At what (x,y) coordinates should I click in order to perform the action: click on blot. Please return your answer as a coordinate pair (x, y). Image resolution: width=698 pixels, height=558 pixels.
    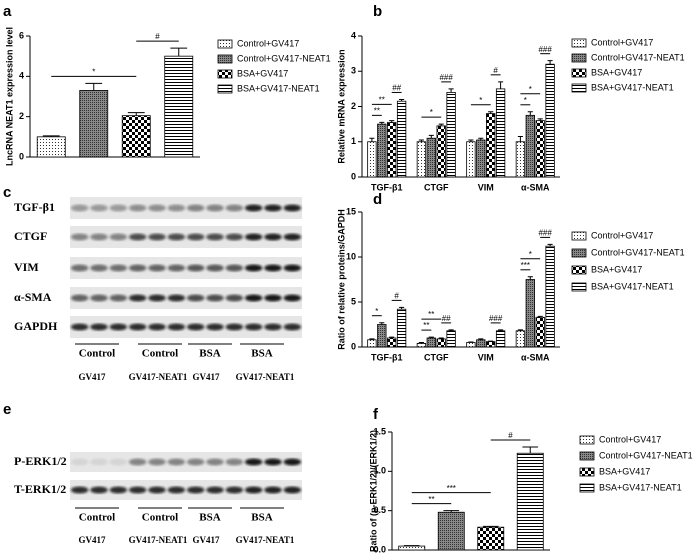
    Looking at the image, I should click on (186, 476).